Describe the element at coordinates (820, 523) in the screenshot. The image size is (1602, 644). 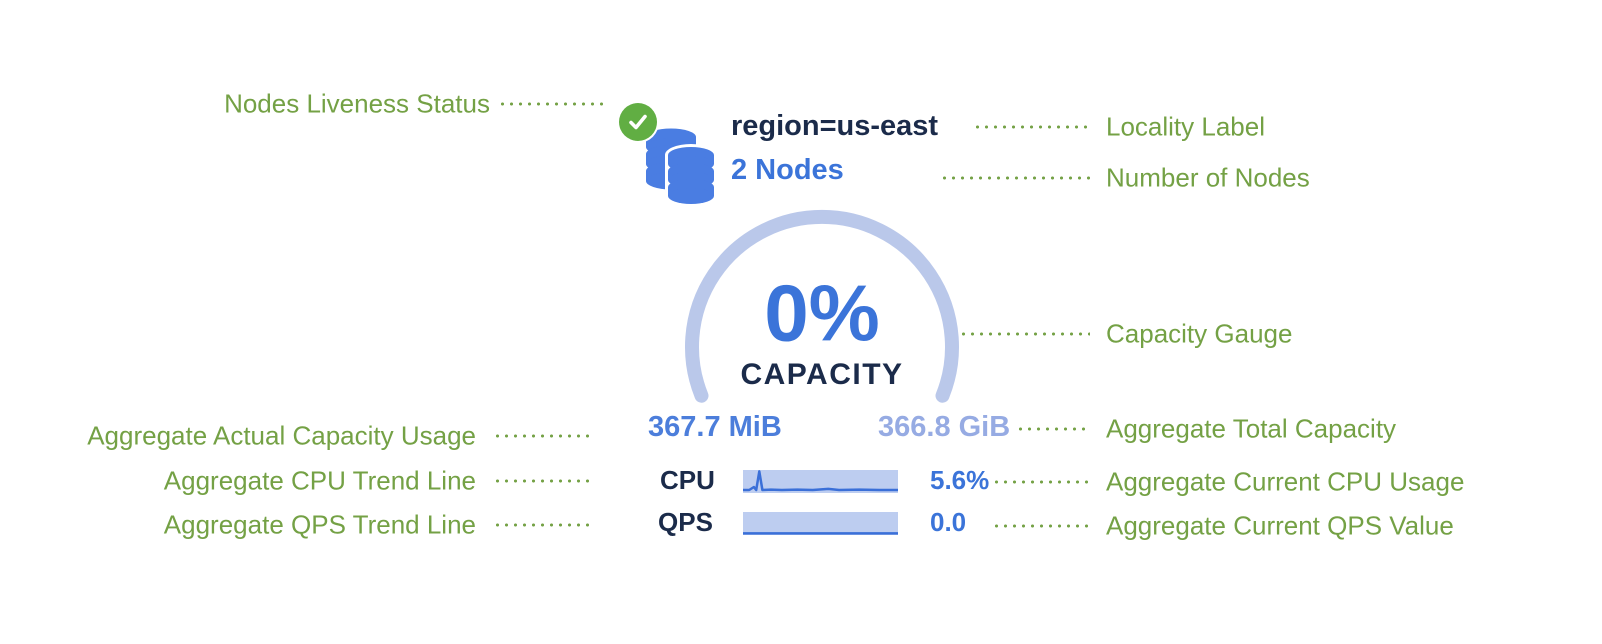
I see `qps-sparkline` at that location.